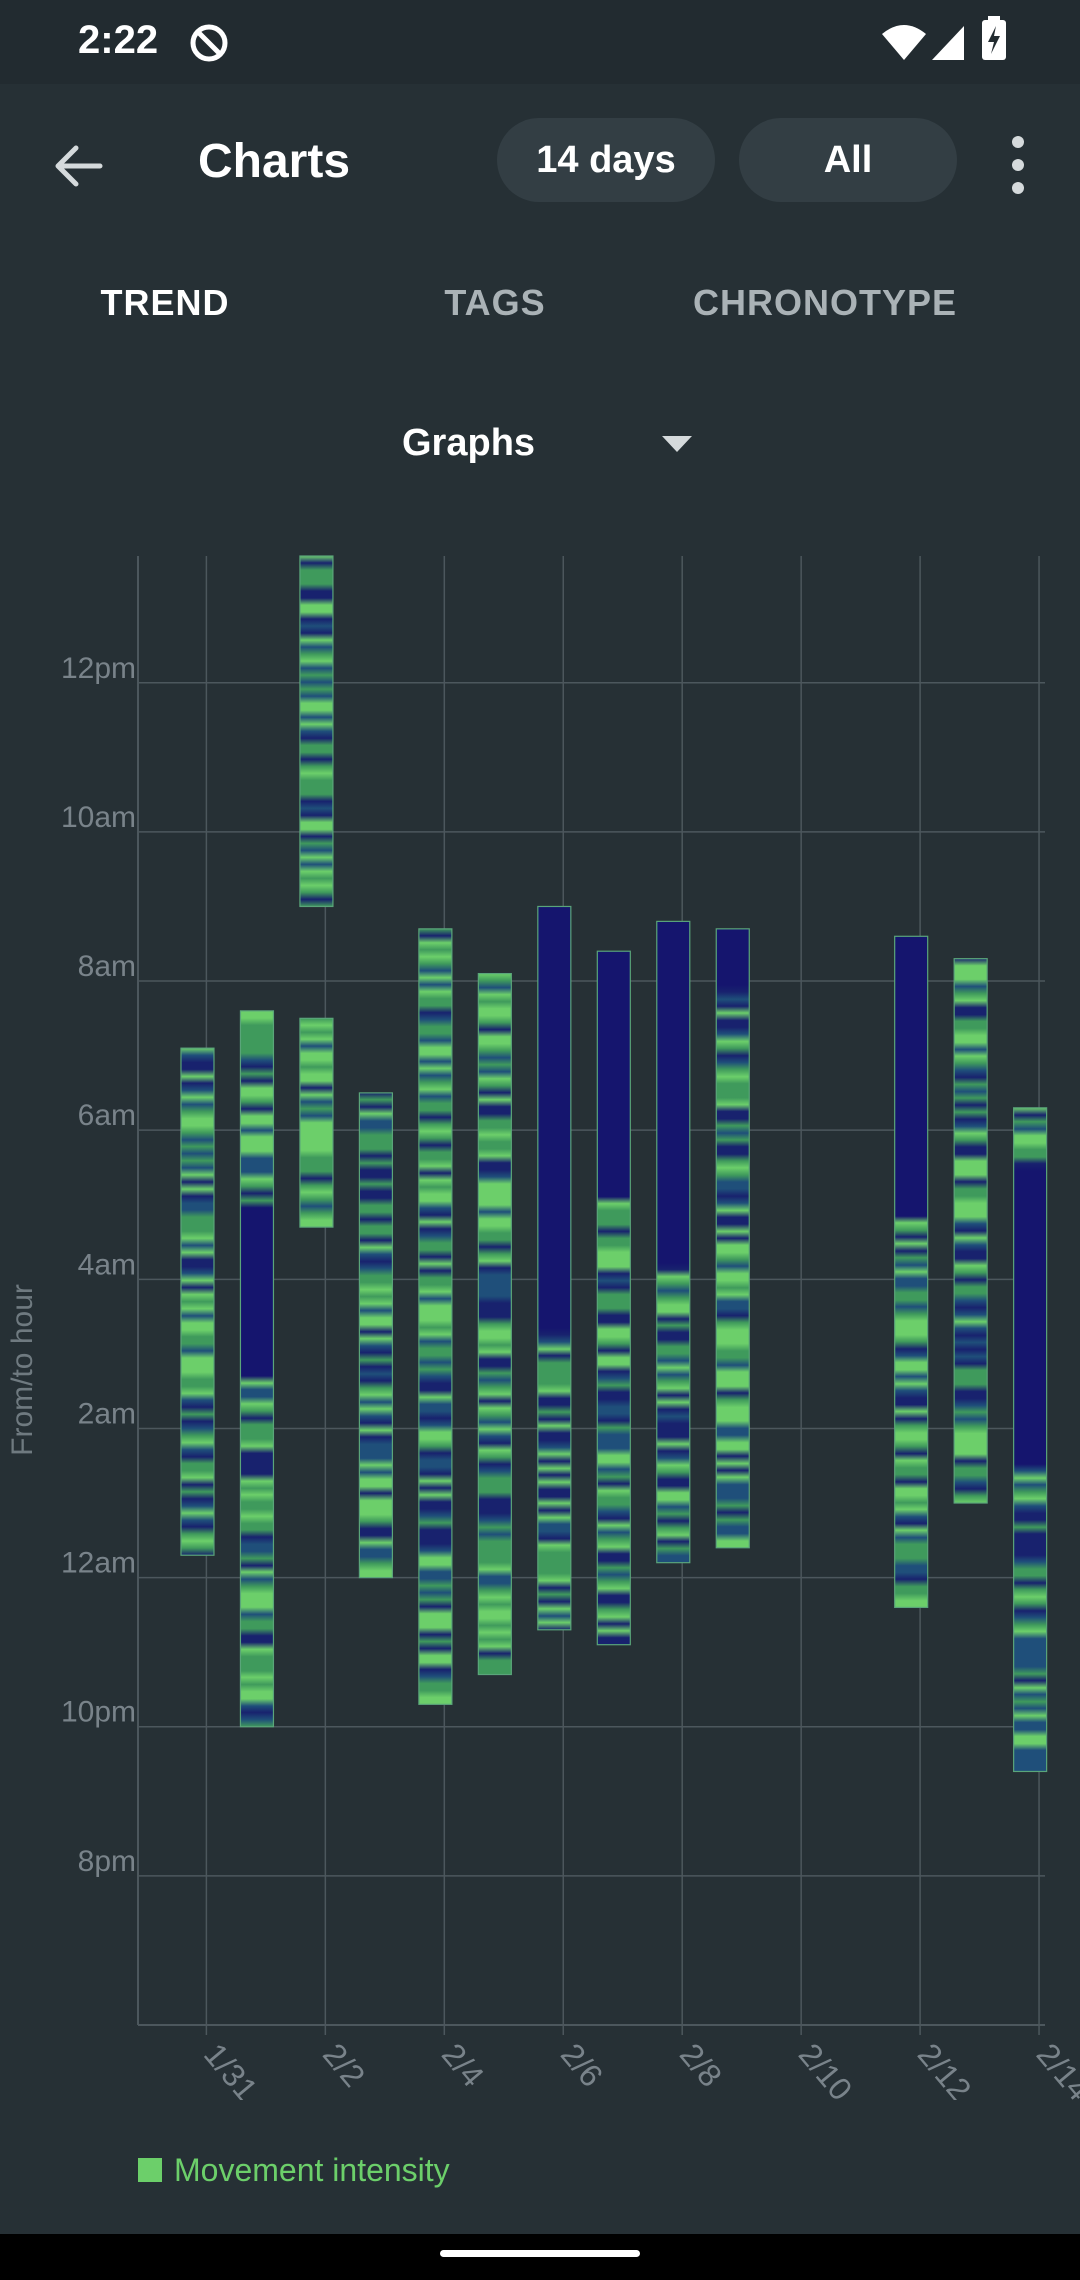 The height and width of the screenshot is (2280, 1080). What do you see at coordinates (495, 302) in the screenshot?
I see `tab-tags: TAGS` at bounding box center [495, 302].